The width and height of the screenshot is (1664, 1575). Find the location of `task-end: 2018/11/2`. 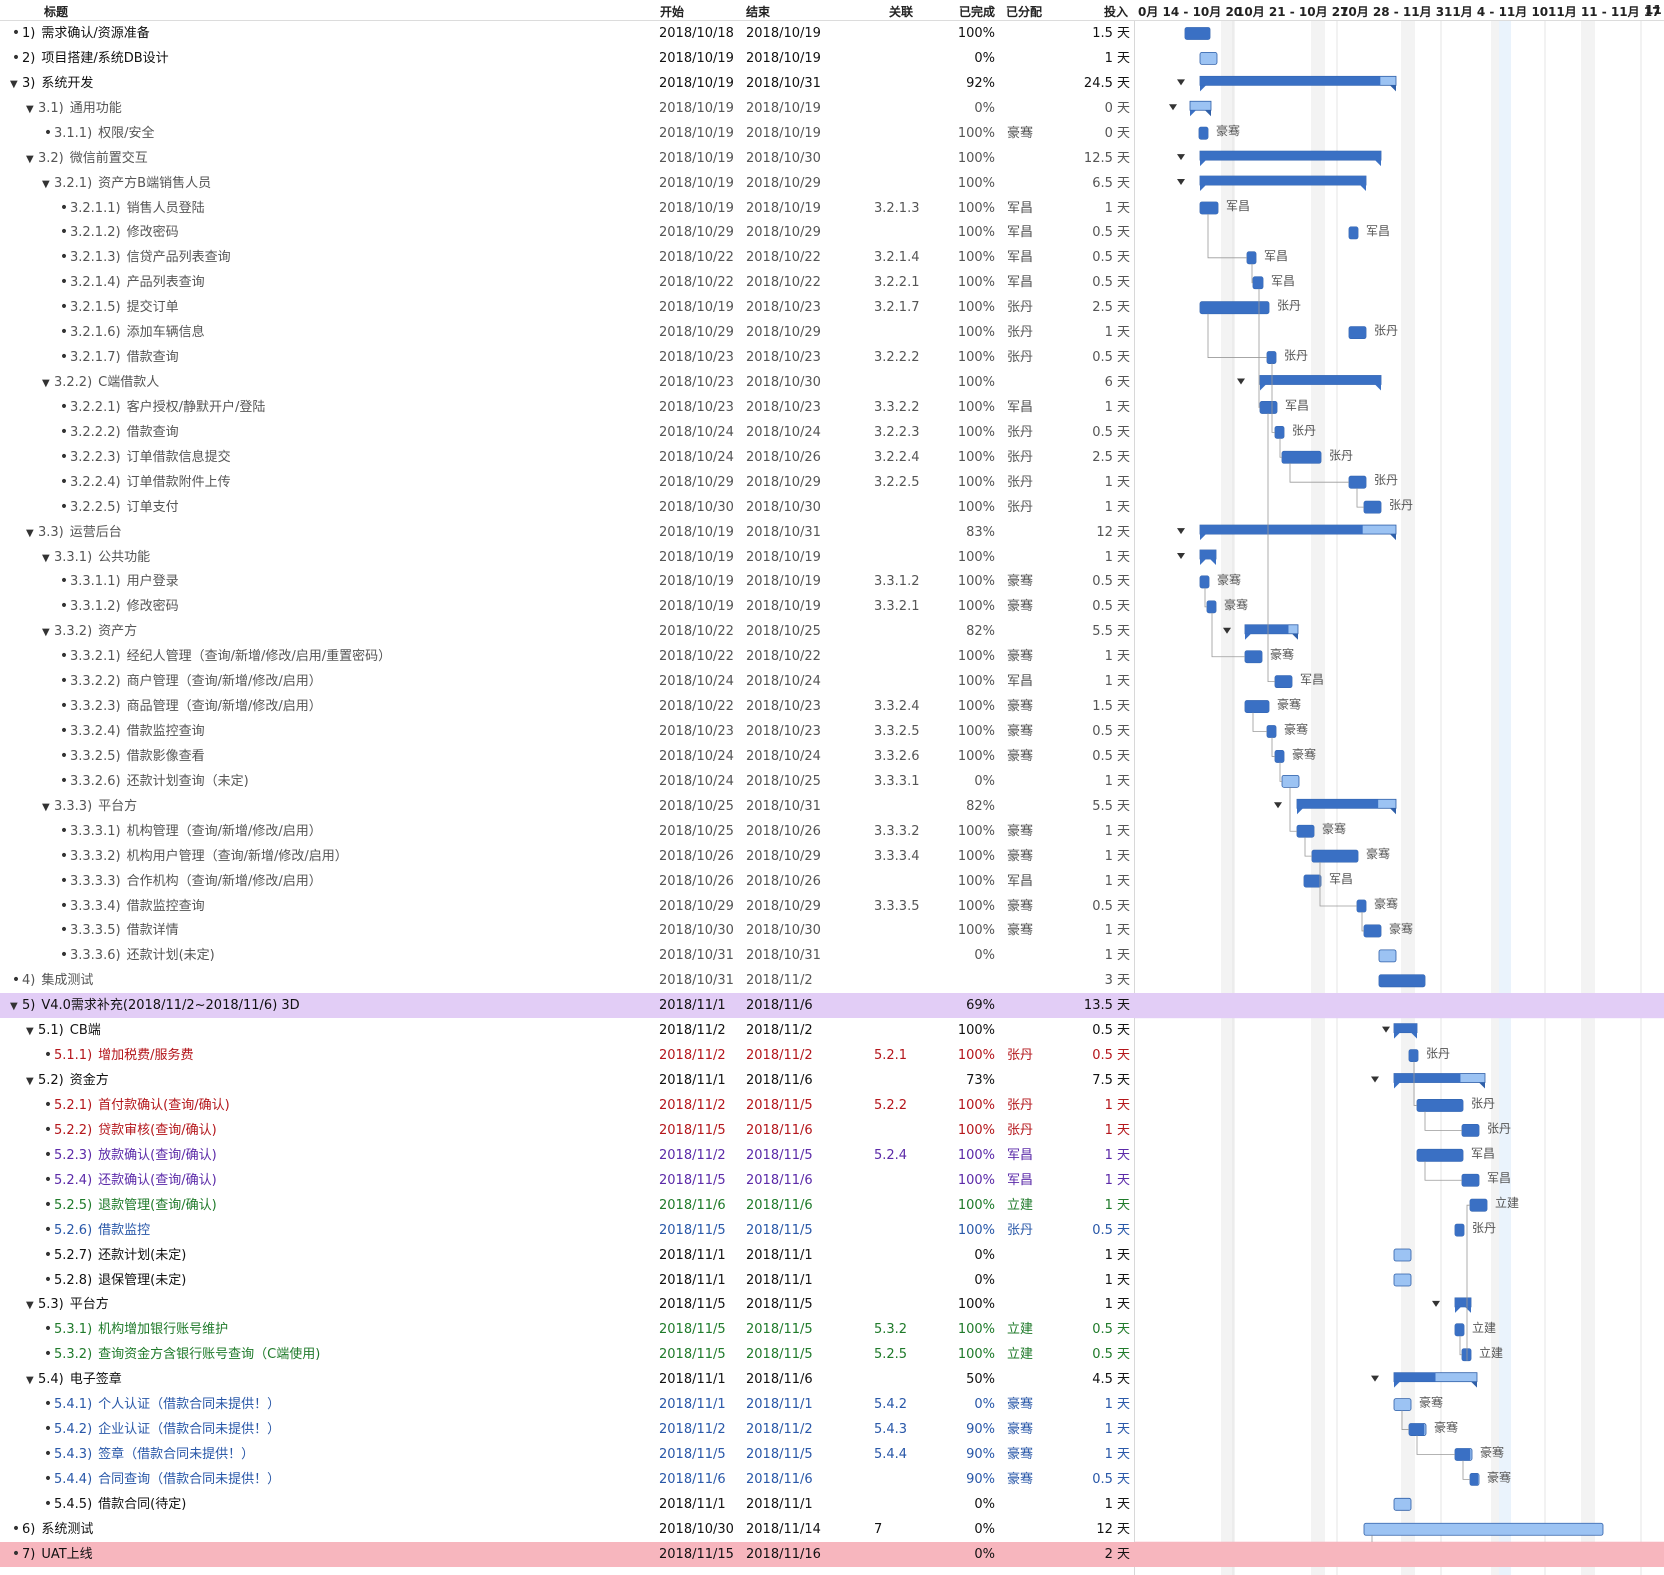

task-end: 2018/11/2 is located at coordinates (779, 1031).